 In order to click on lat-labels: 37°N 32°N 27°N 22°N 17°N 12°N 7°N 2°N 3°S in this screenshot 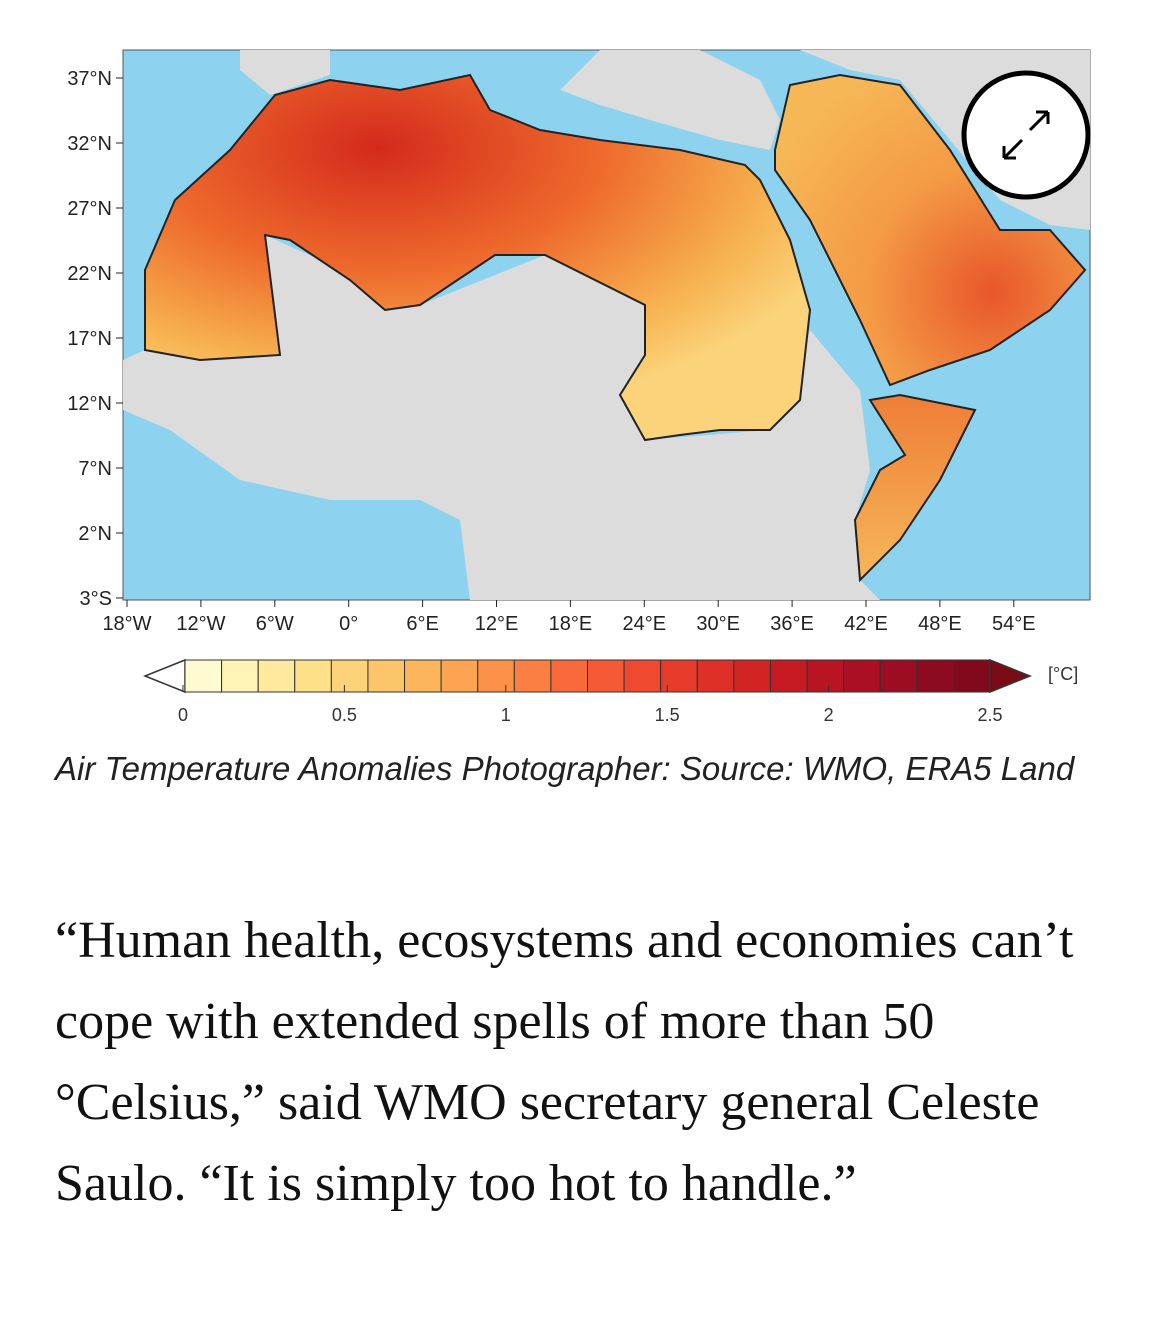, I will do `click(95, 339)`.